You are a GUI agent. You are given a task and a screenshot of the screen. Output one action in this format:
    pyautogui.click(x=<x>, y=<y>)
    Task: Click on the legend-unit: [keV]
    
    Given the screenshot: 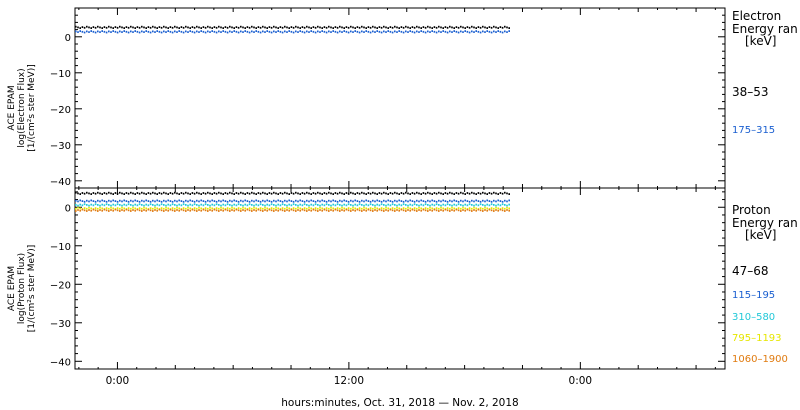 What is the action you would take?
    pyautogui.click(x=760, y=235)
    